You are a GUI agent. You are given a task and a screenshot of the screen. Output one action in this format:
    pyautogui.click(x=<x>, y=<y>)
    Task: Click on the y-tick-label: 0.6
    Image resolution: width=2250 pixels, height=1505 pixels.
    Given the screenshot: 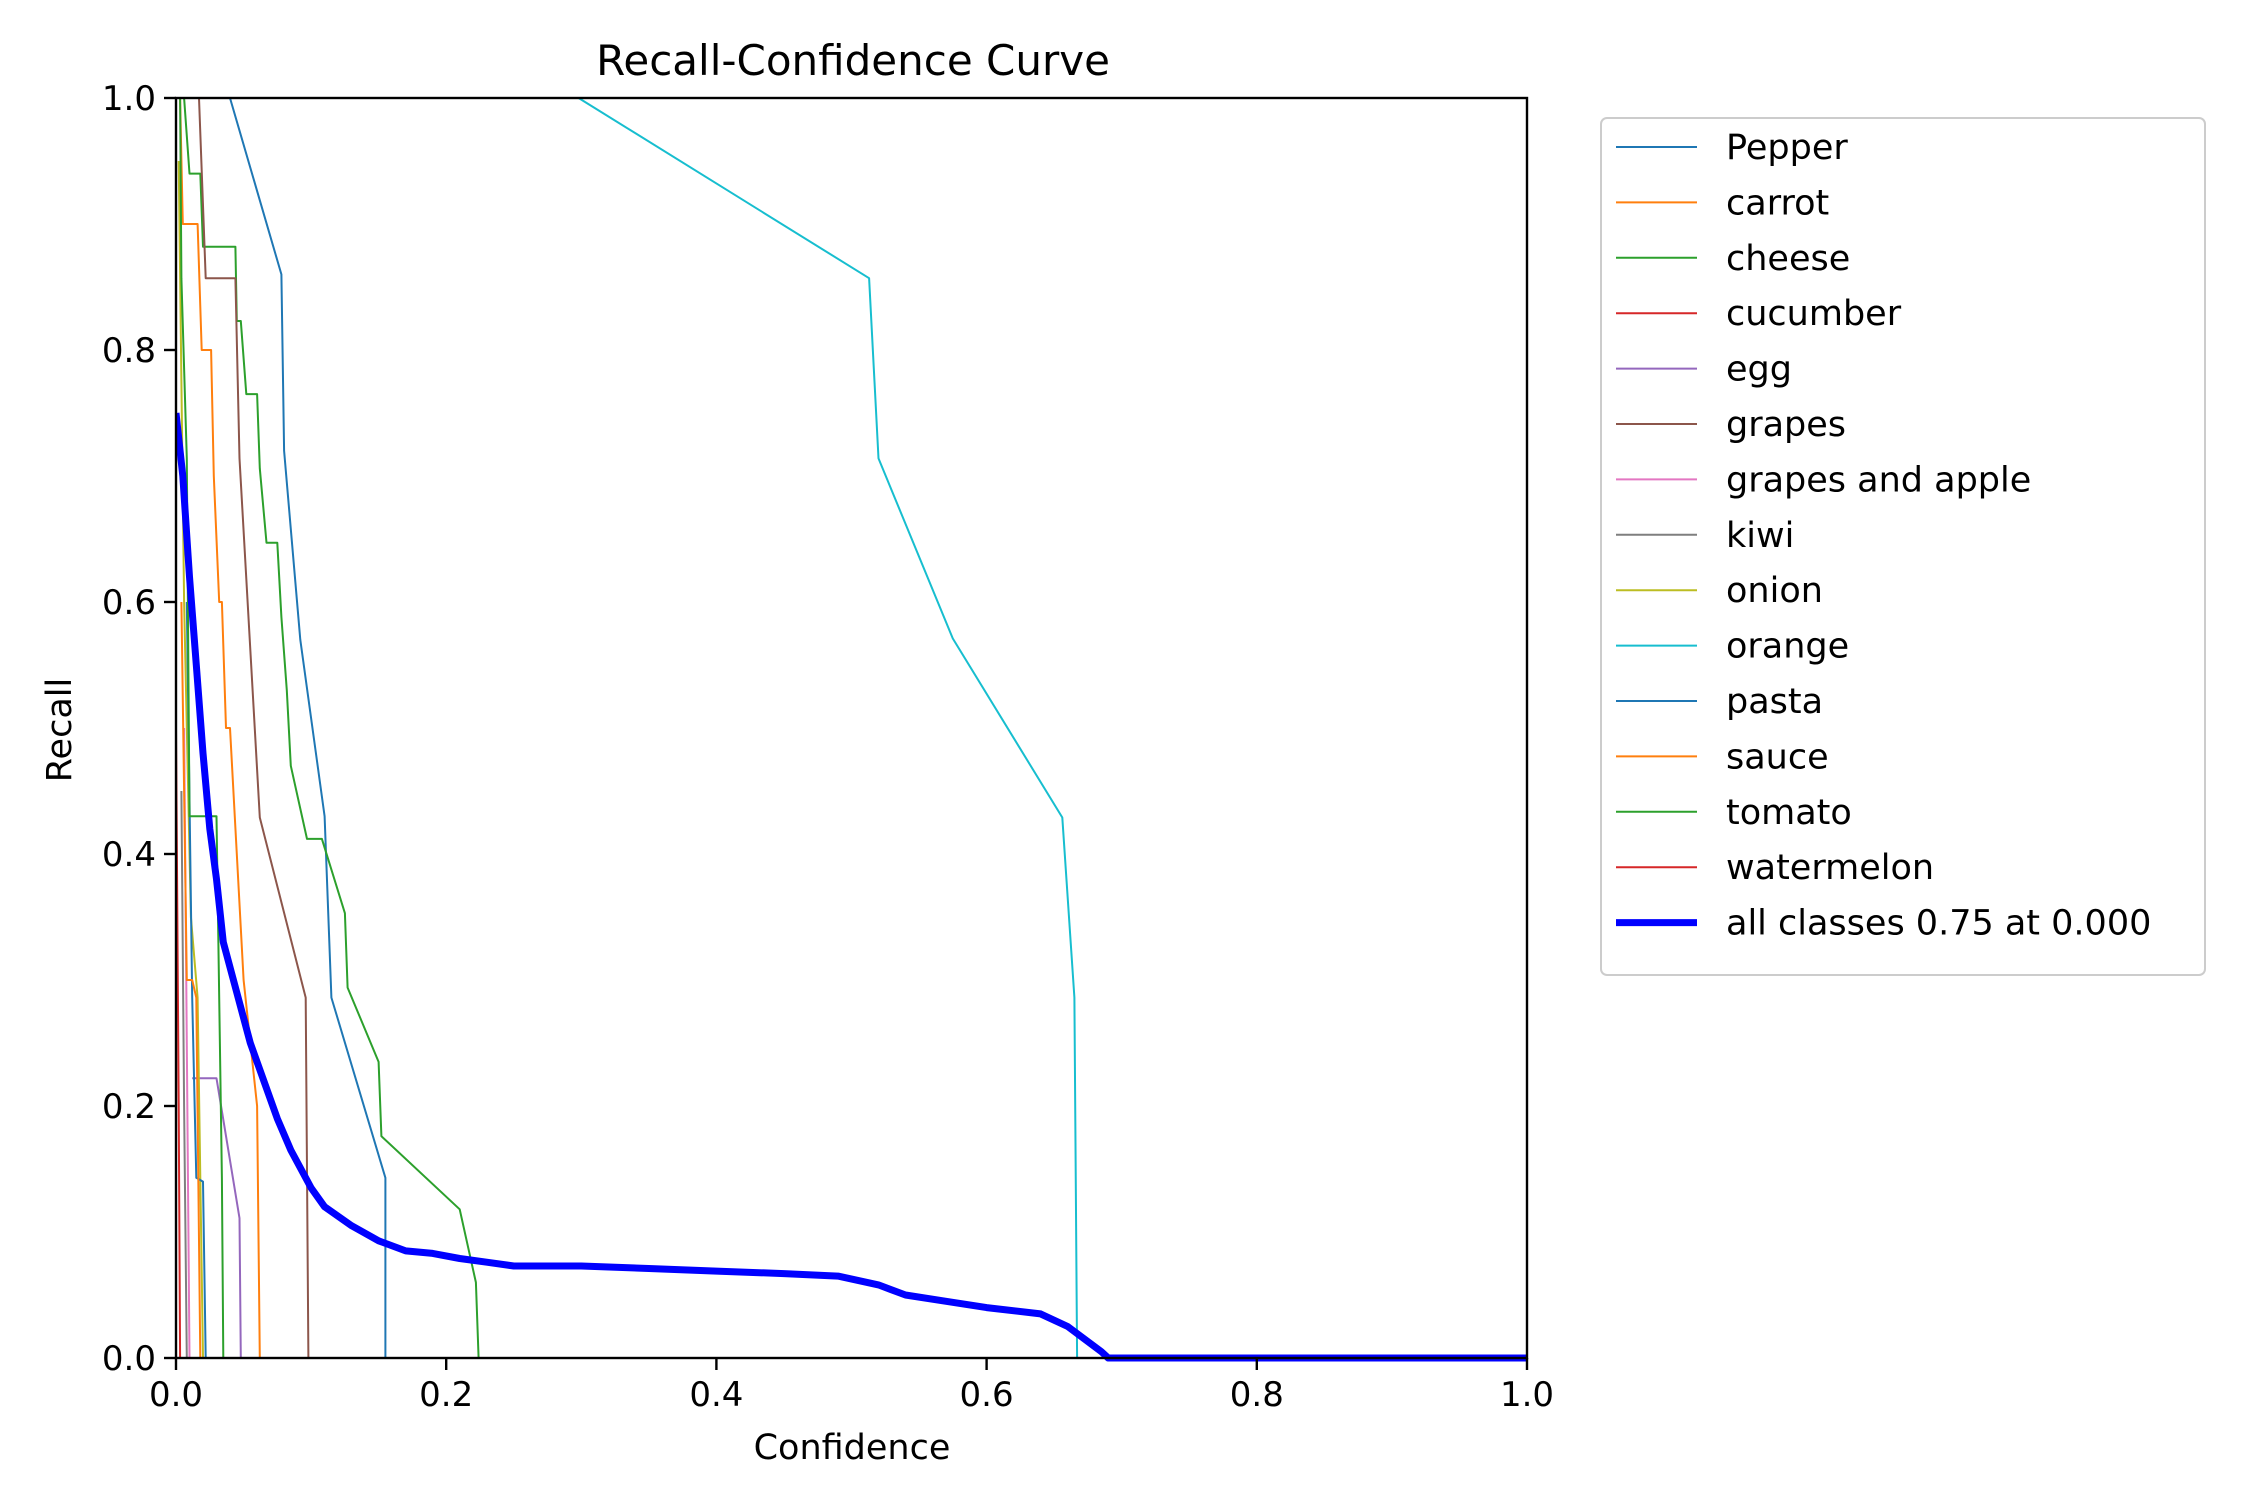 What is the action you would take?
    pyautogui.click(x=129, y=603)
    